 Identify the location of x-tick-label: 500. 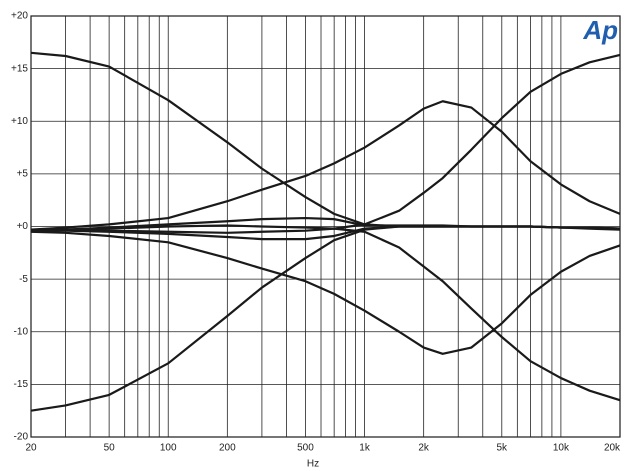
(305, 448).